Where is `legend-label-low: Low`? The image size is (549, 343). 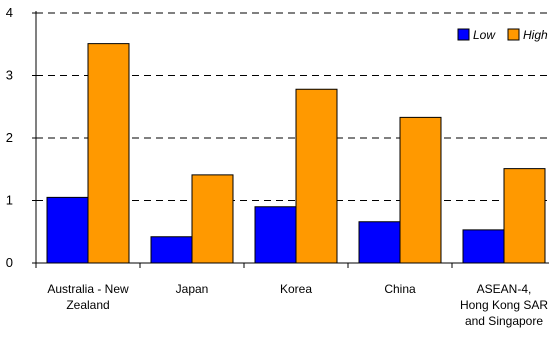 legend-label-low: Low is located at coordinates (484, 35).